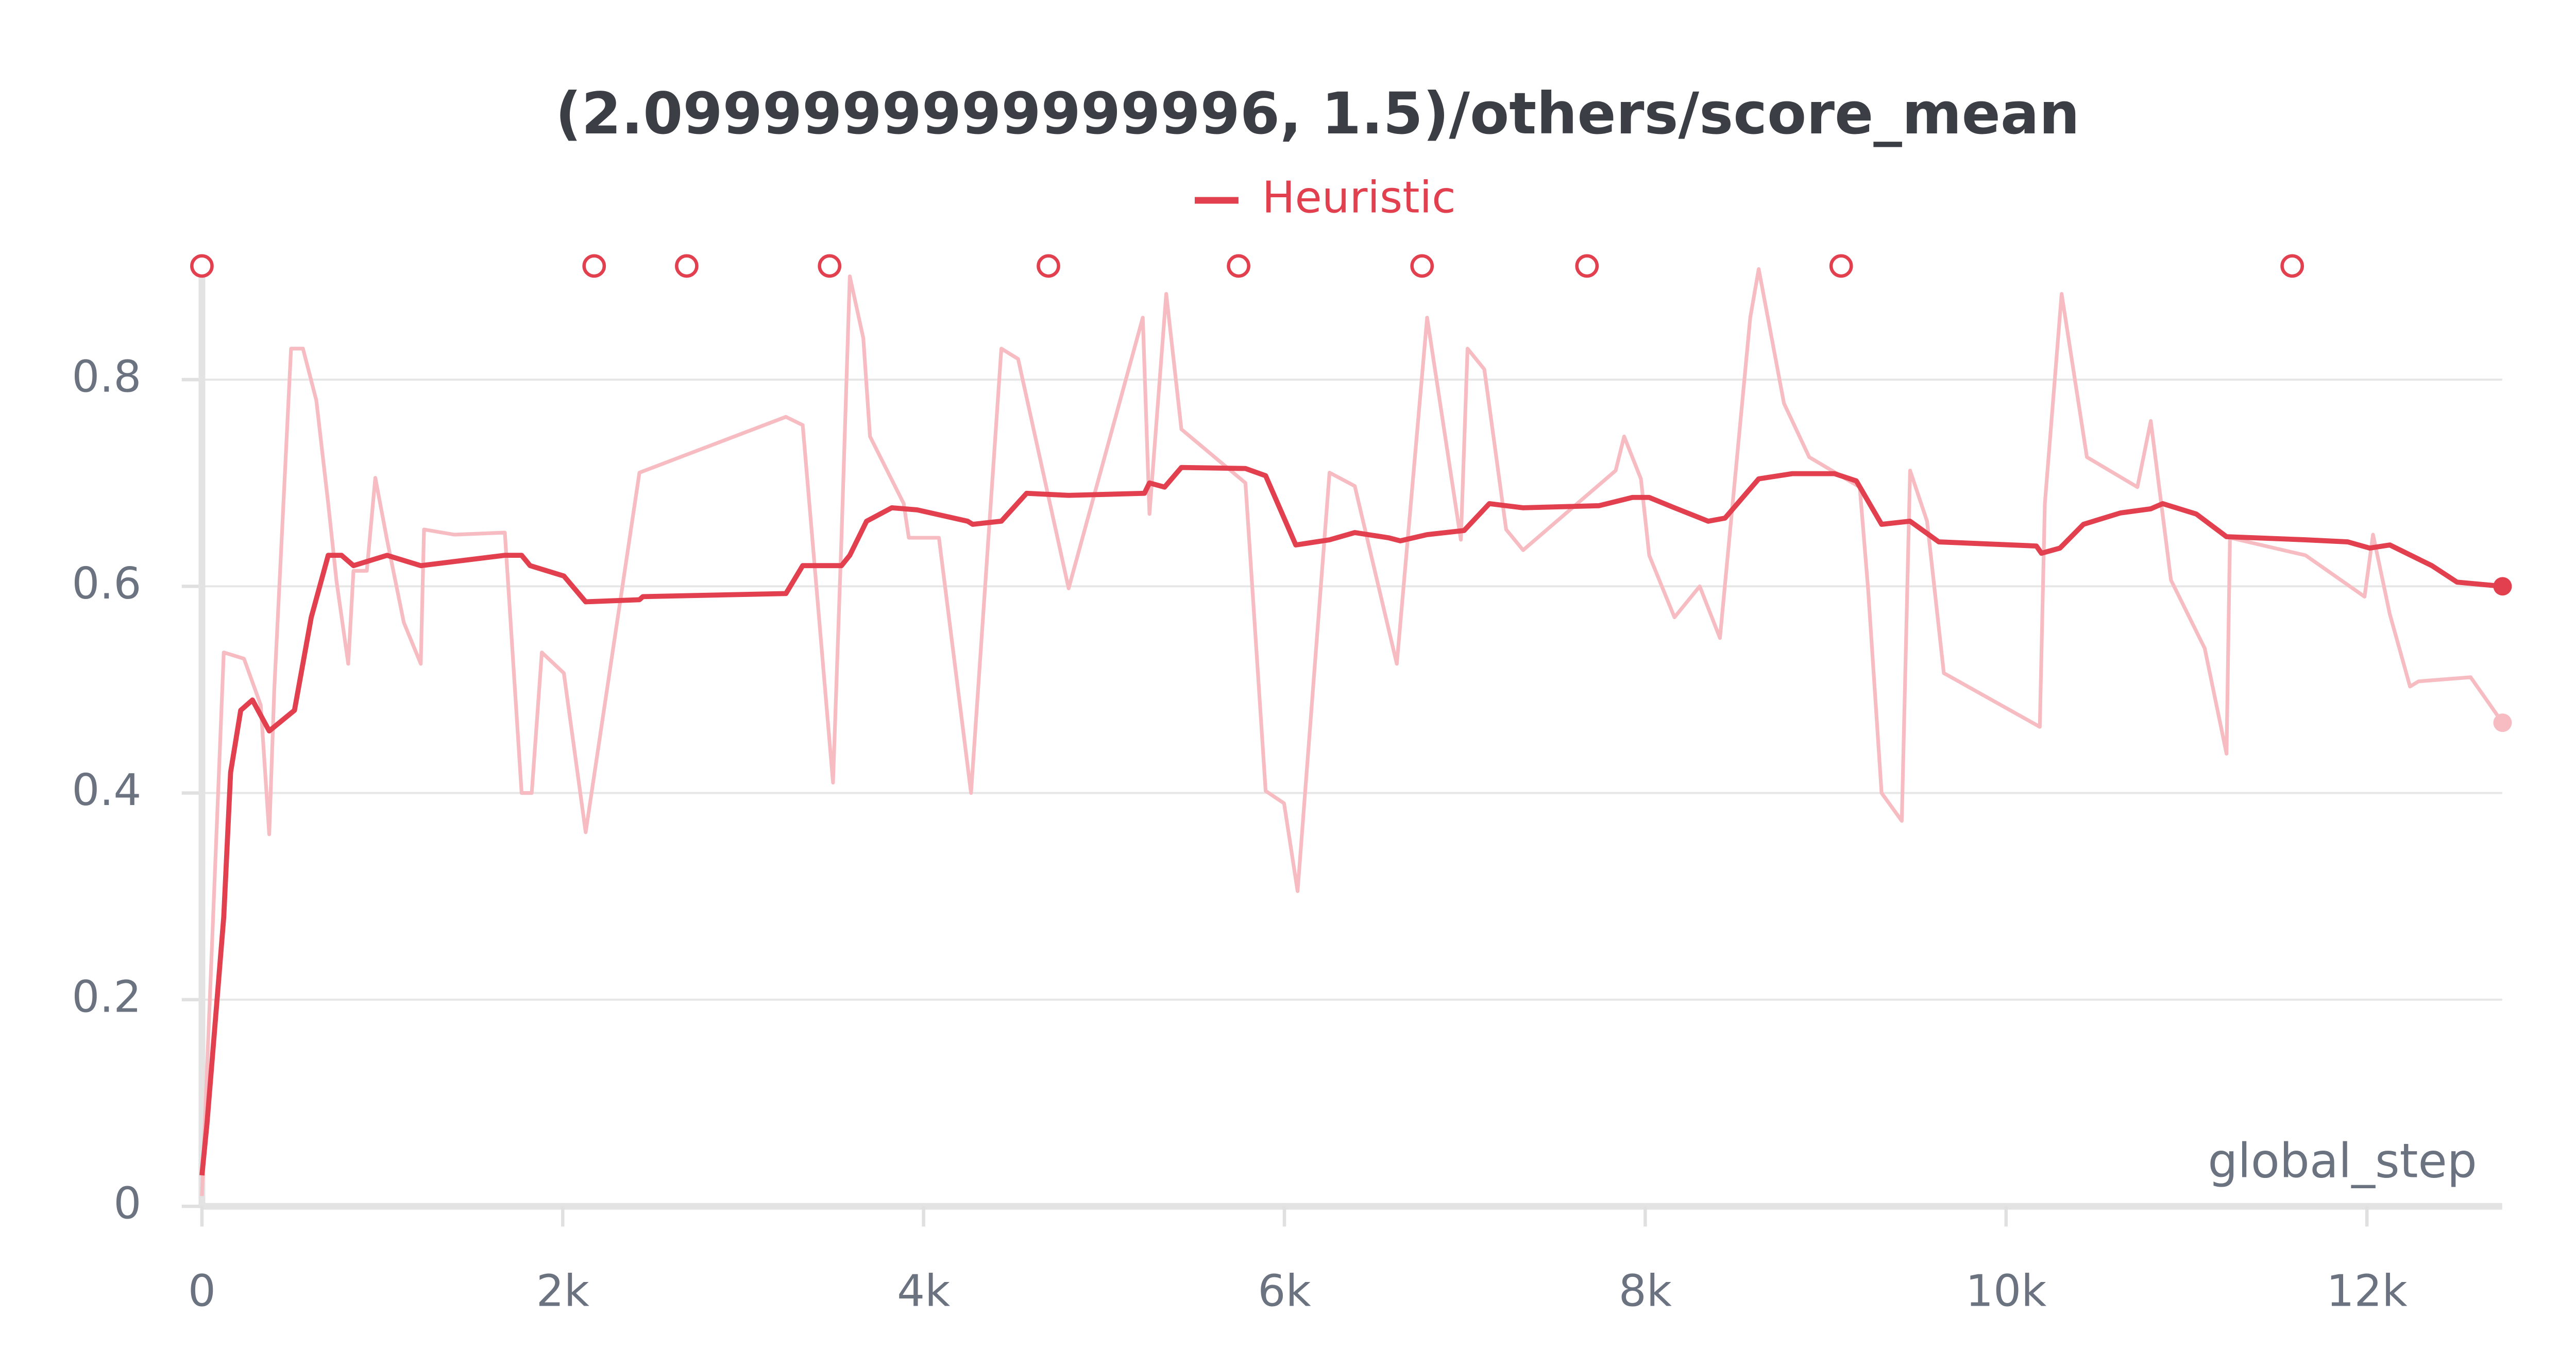 Image resolution: width=2576 pixels, height=1368 pixels. I want to click on y-tick-label: 0, so click(127, 1203).